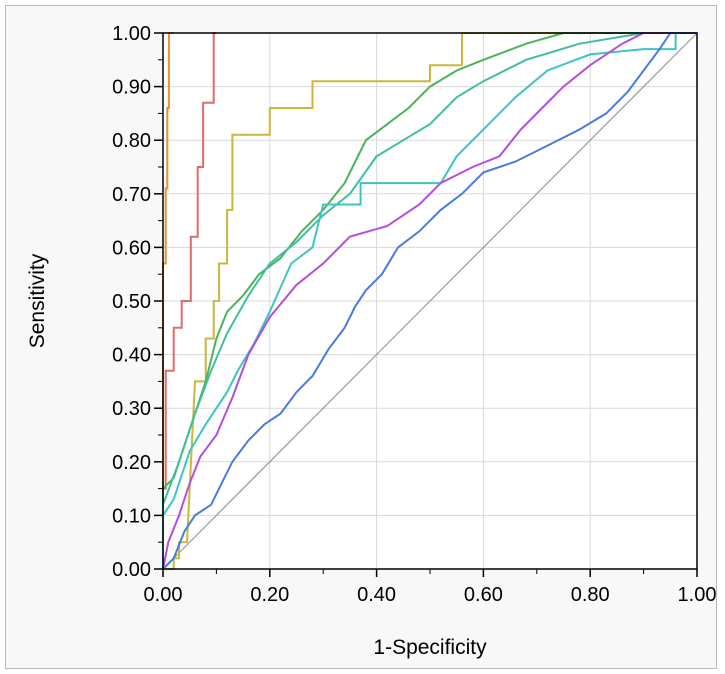 The width and height of the screenshot is (725, 674). I want to click on y-tick-label: 0.10, so click(131, 516).